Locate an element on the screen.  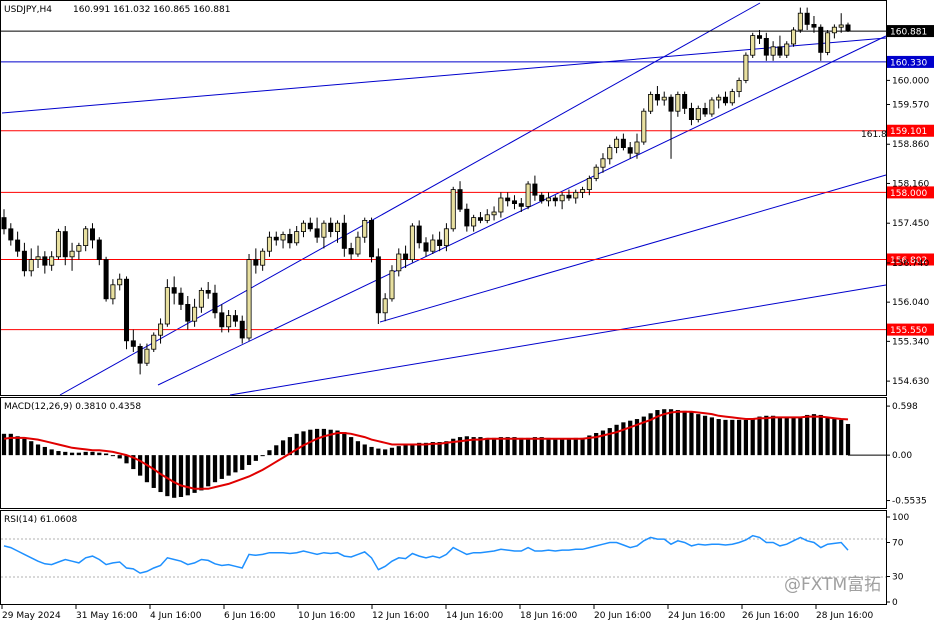
level-tag-label: 155.550 is located at coordinates (908, 331).